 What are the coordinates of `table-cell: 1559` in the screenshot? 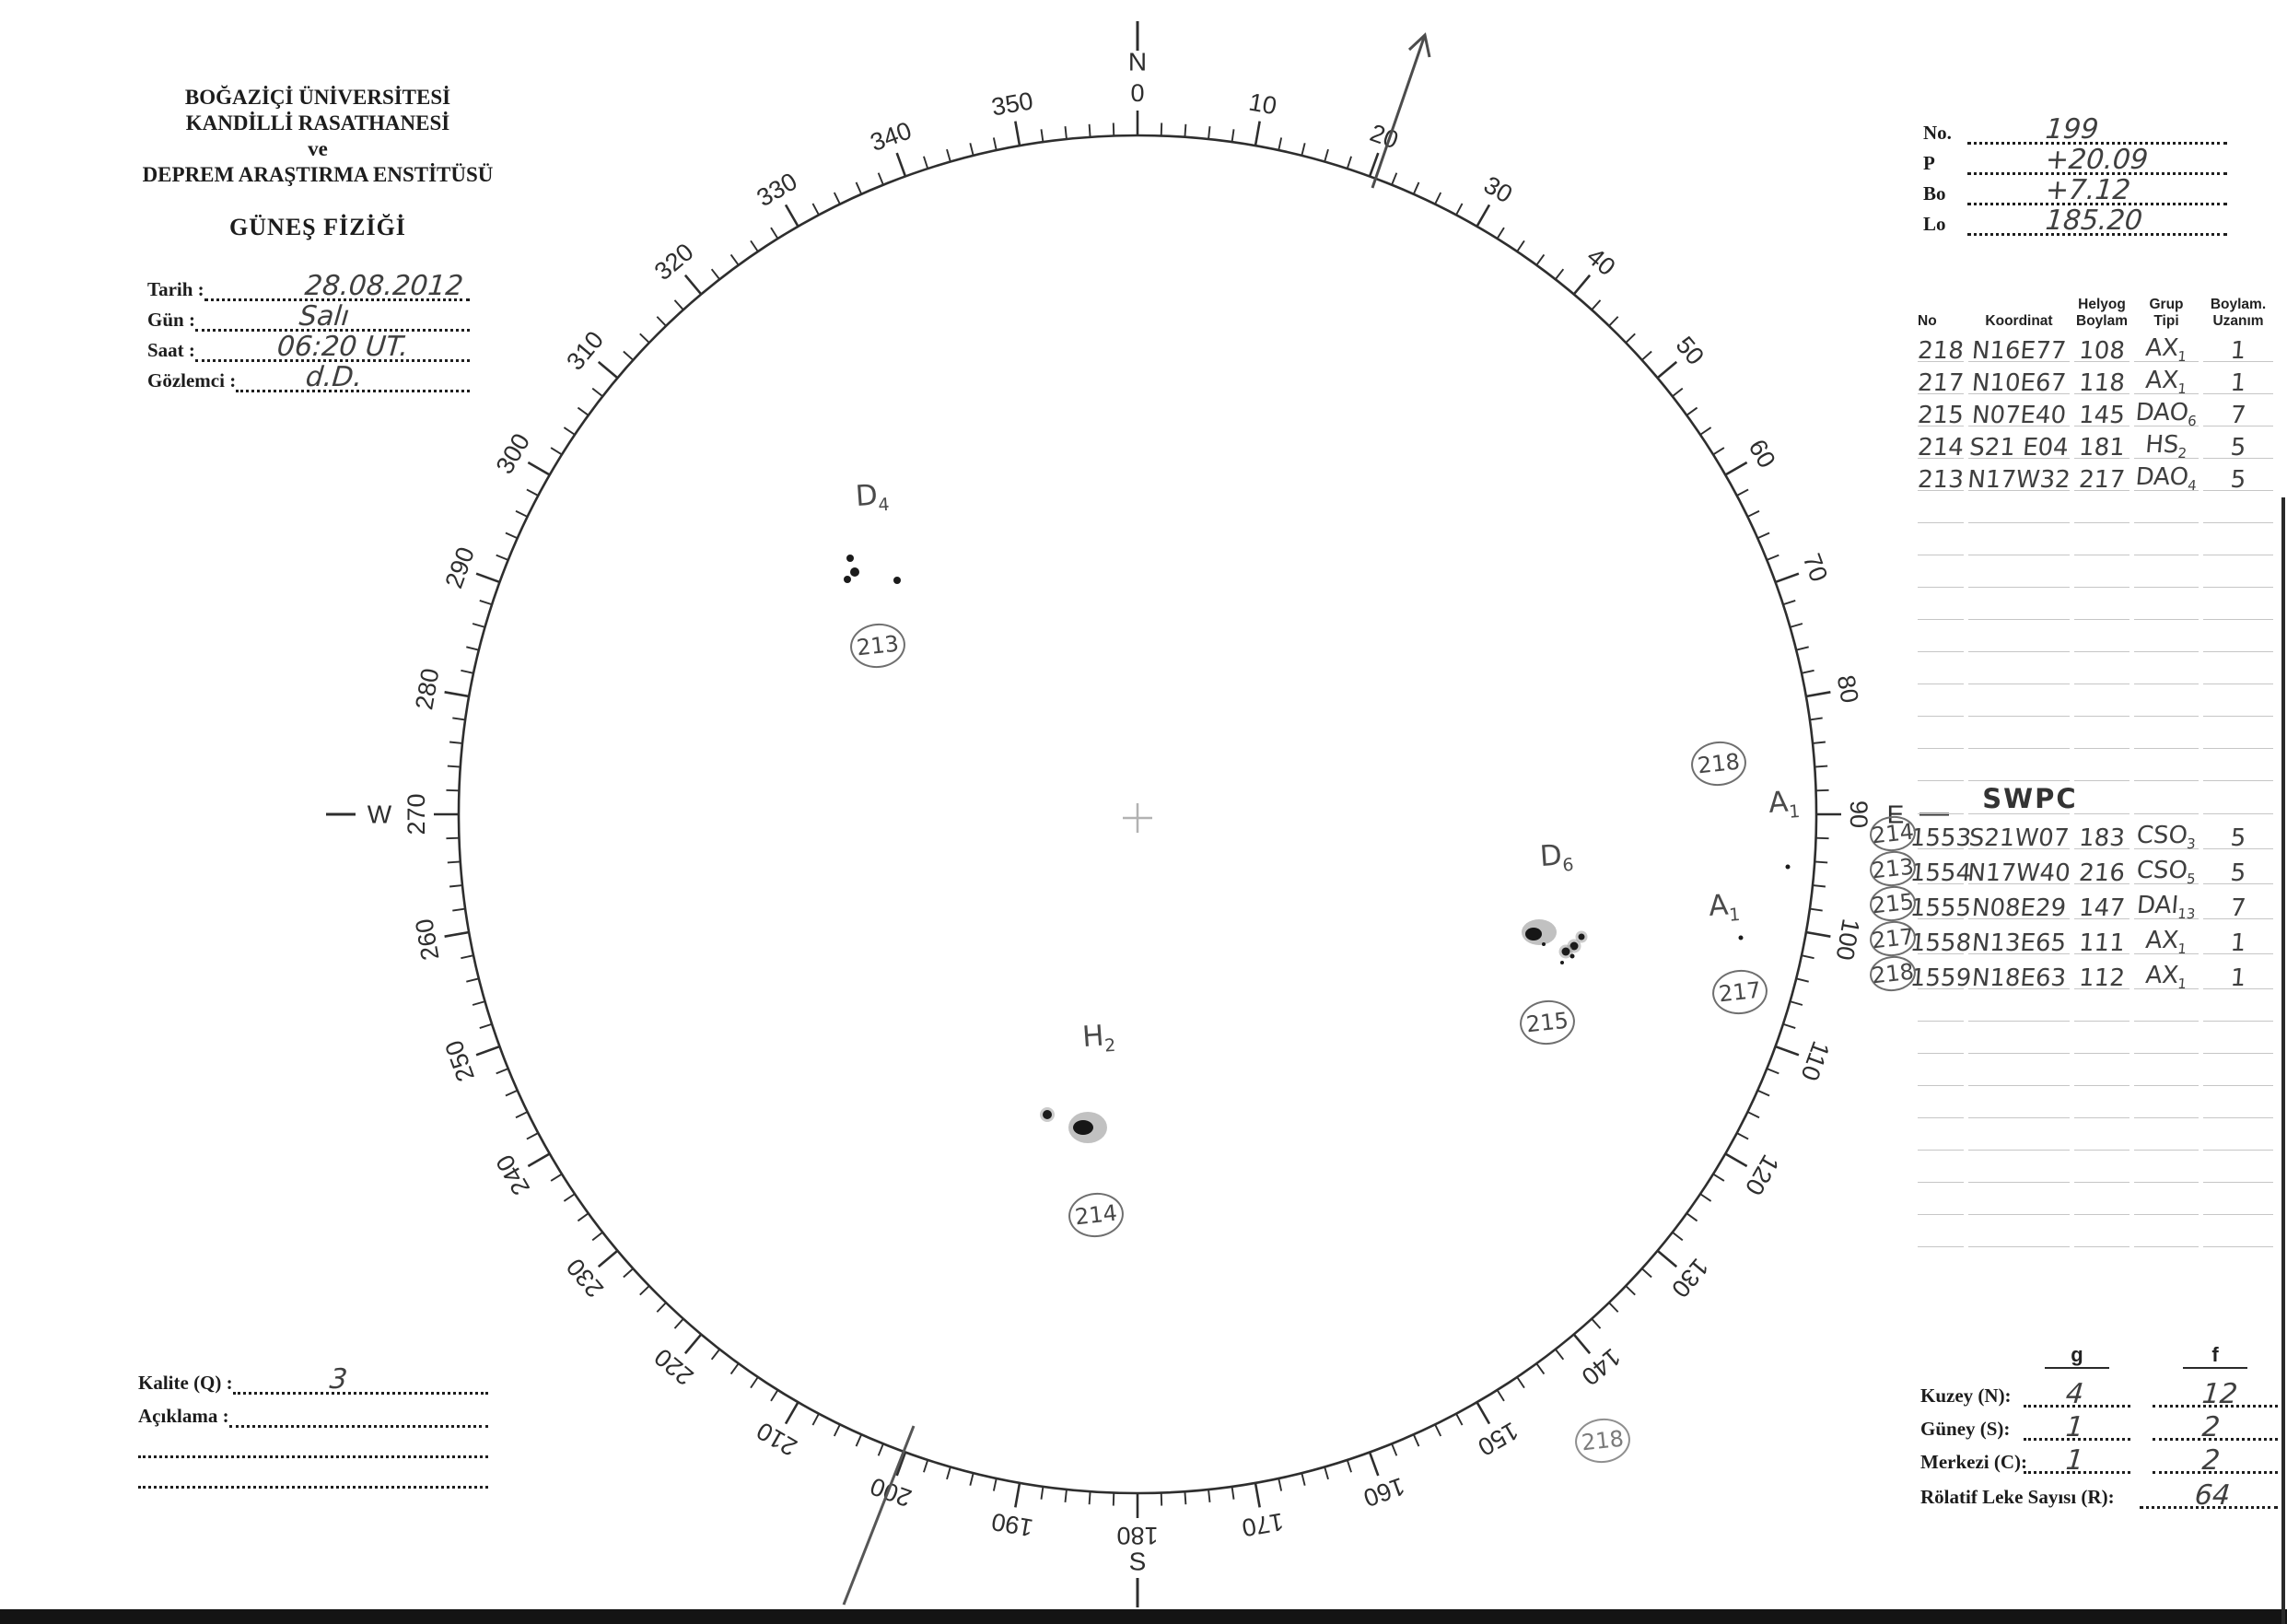 It's located at (1941, 973).